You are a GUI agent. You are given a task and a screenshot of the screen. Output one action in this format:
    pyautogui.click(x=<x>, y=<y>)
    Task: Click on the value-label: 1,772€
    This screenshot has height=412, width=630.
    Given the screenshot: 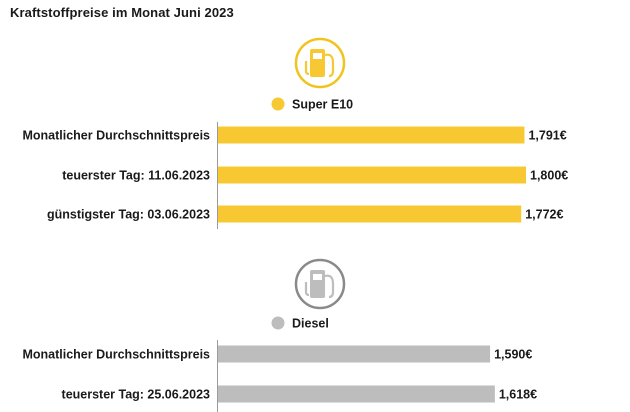 What is the action you would take?
    pyautogui.click(x=544, y=215)
    